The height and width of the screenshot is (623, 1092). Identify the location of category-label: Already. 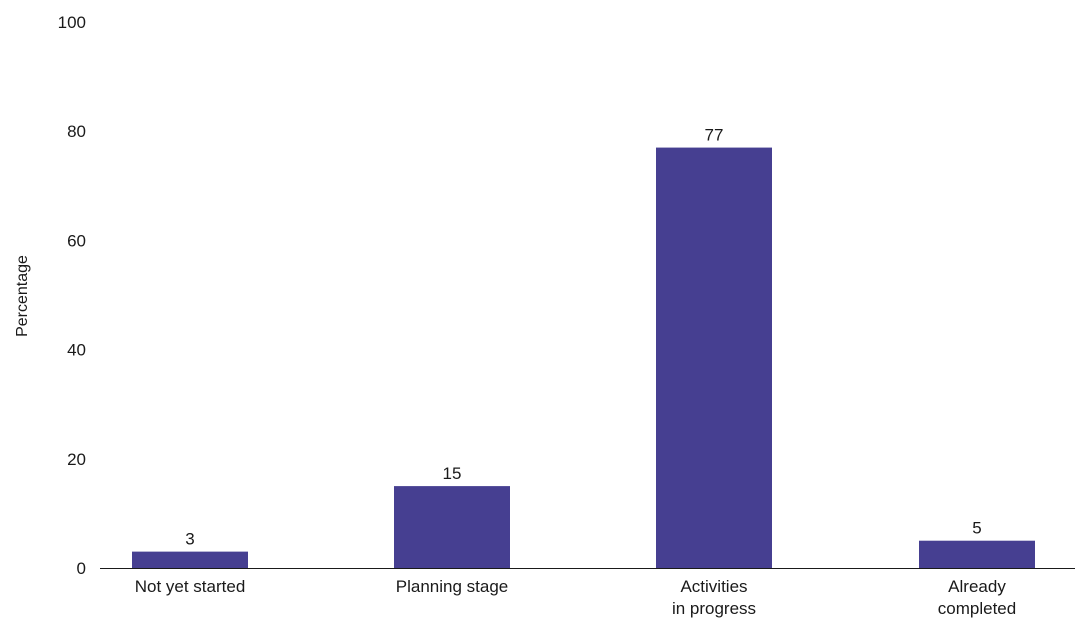
(977, 586).